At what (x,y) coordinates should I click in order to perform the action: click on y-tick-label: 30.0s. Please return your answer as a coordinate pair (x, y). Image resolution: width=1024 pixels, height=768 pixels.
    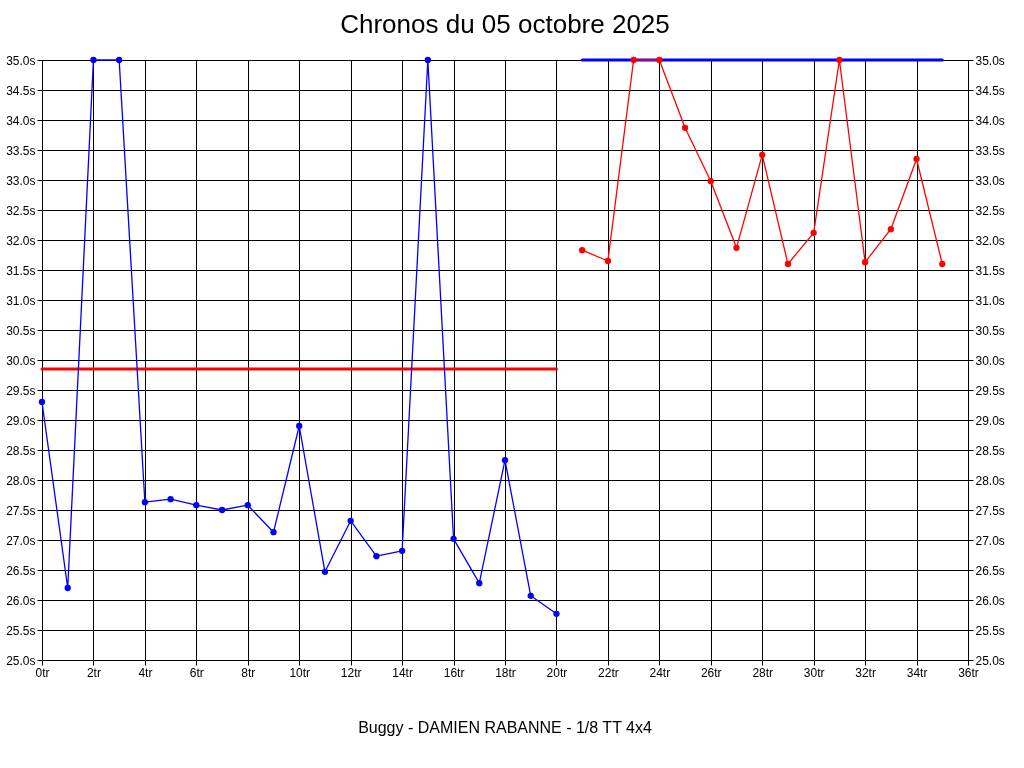
    Looking at the image, I should click on (21, 360).